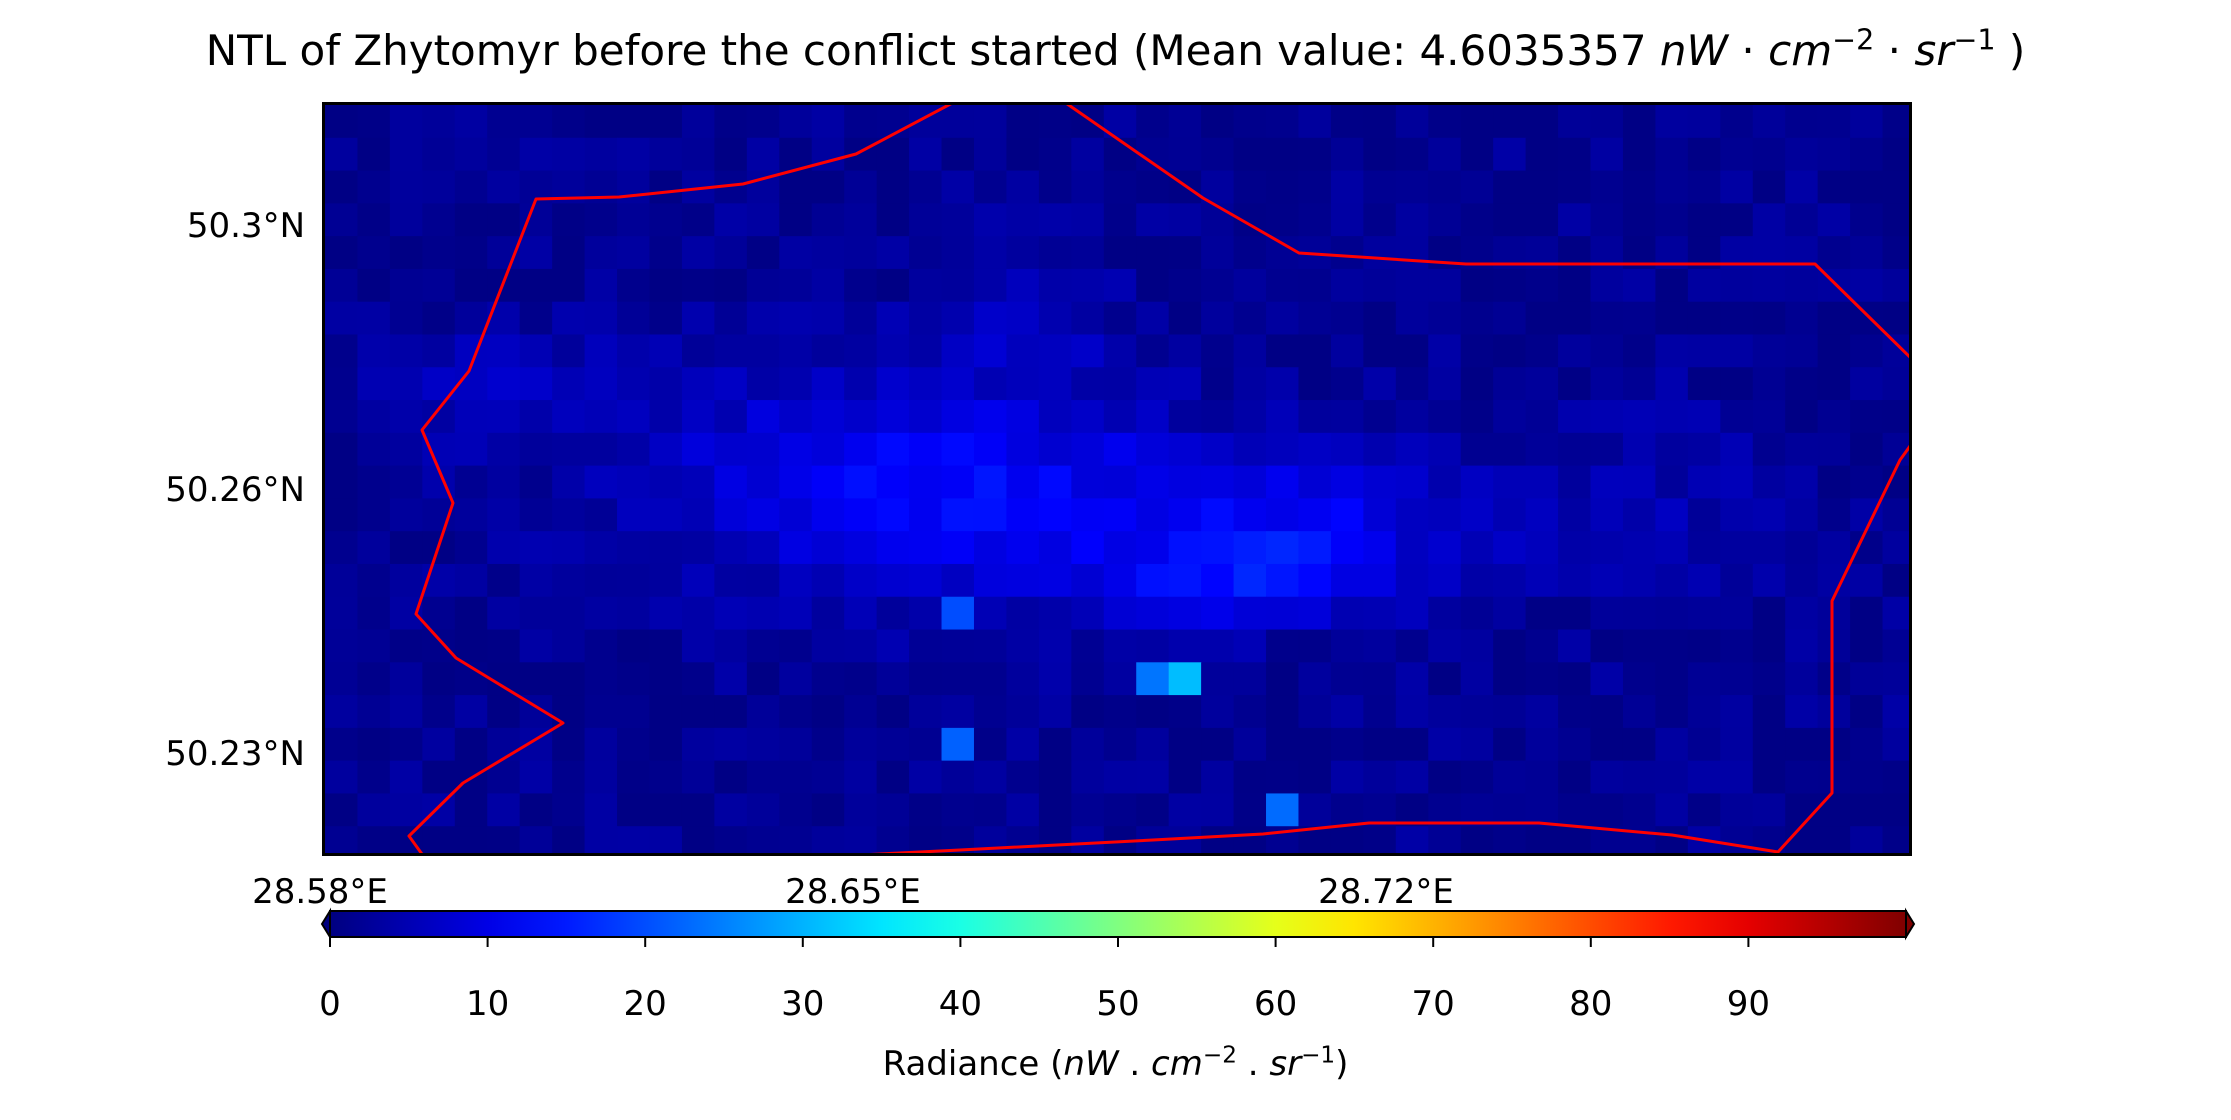 This screenshot has height=1120, width=2231. What do you see at coordinates (1748, 1004) in the screenshot?
I see `colorbar-tick-label: 90` at bounding box center [1748, 1004].